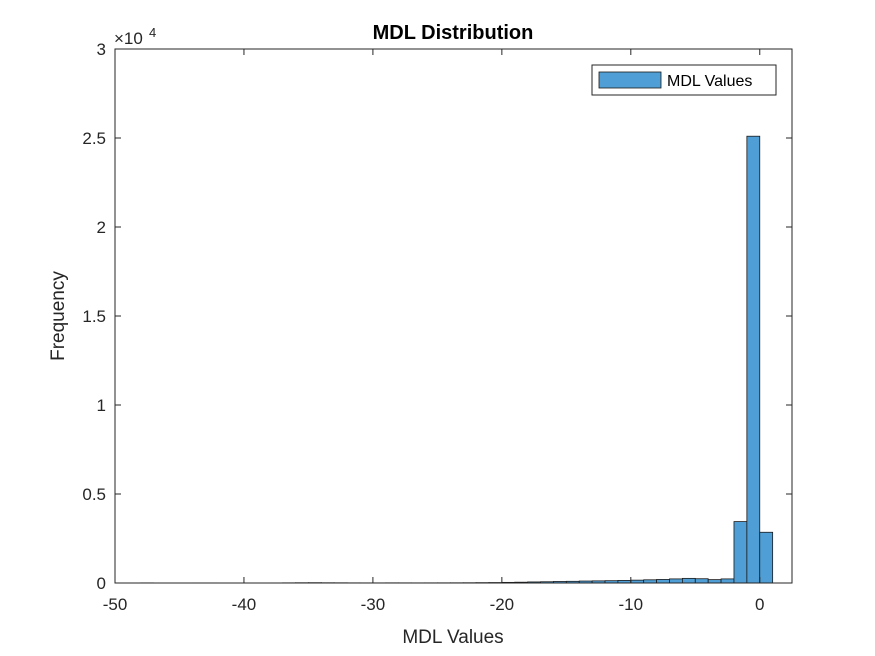  I want to click on chart-title: MDL Distribution, so click(453, 33).